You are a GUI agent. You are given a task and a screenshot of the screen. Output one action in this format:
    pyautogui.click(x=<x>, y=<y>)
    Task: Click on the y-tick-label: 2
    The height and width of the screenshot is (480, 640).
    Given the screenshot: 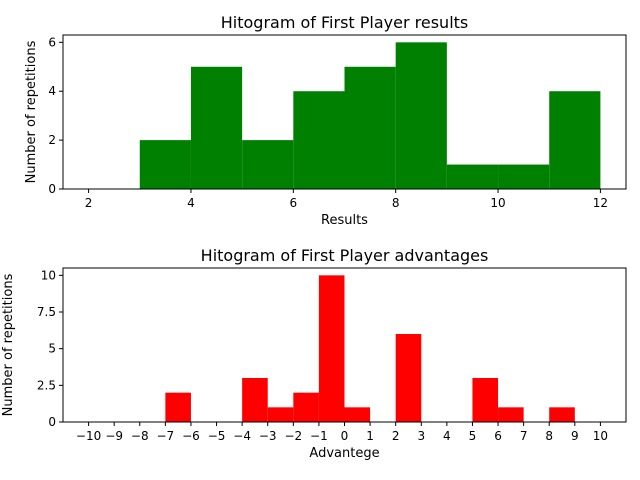 What is the action you would take?
    pyautogui.click(x=52, y=140)
    